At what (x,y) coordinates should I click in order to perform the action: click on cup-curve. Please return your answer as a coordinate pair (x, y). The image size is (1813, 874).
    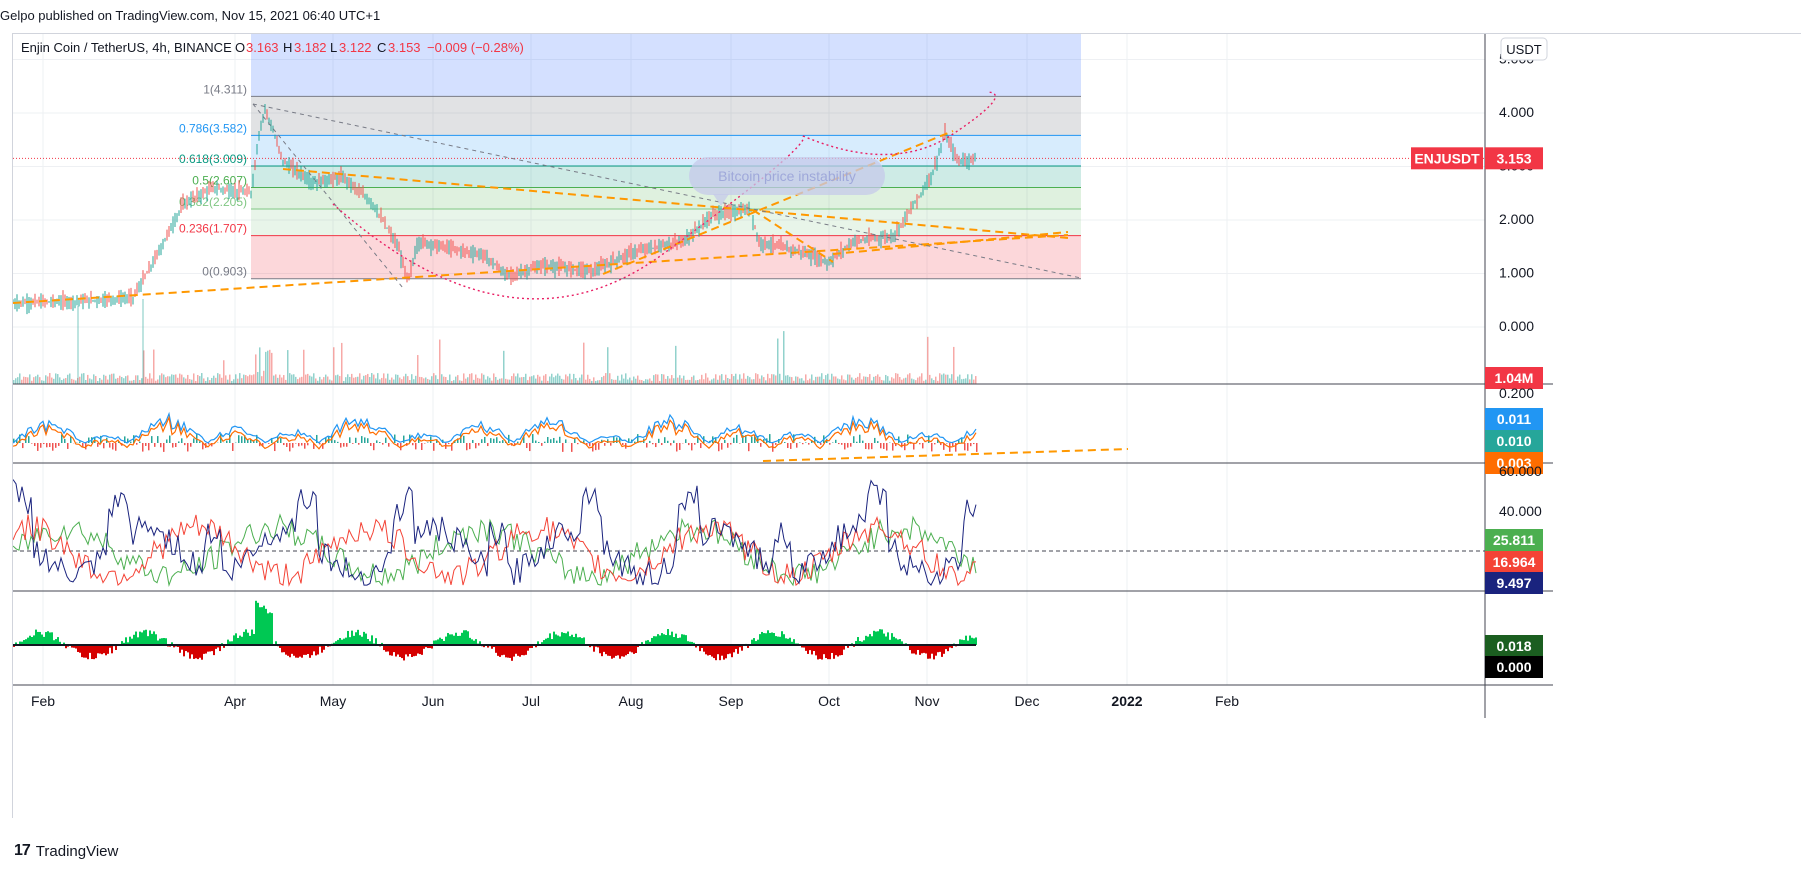
    Looking at the image, I should click on (568, 217).